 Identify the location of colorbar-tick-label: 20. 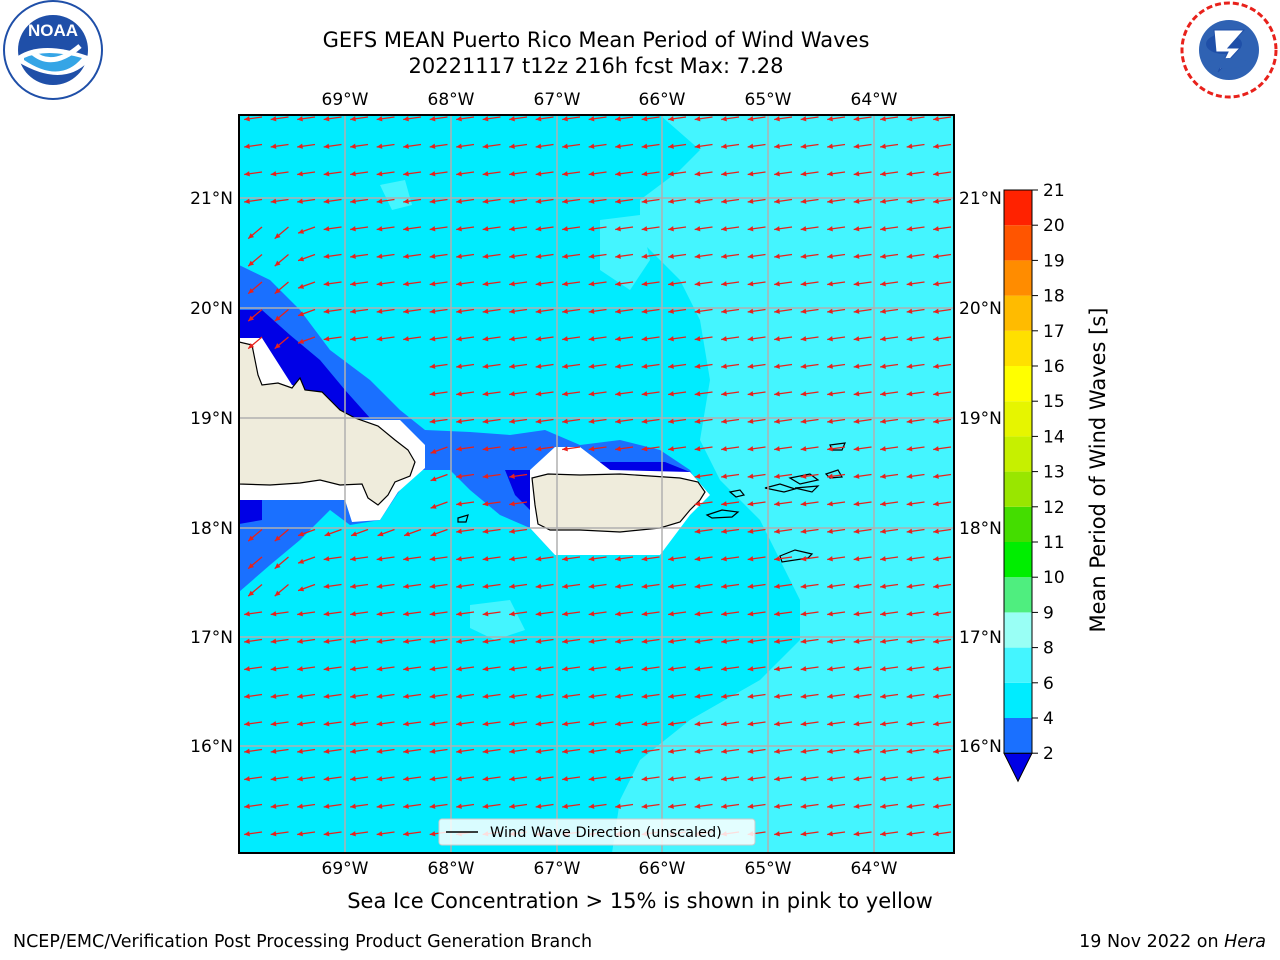
(1054, 226).